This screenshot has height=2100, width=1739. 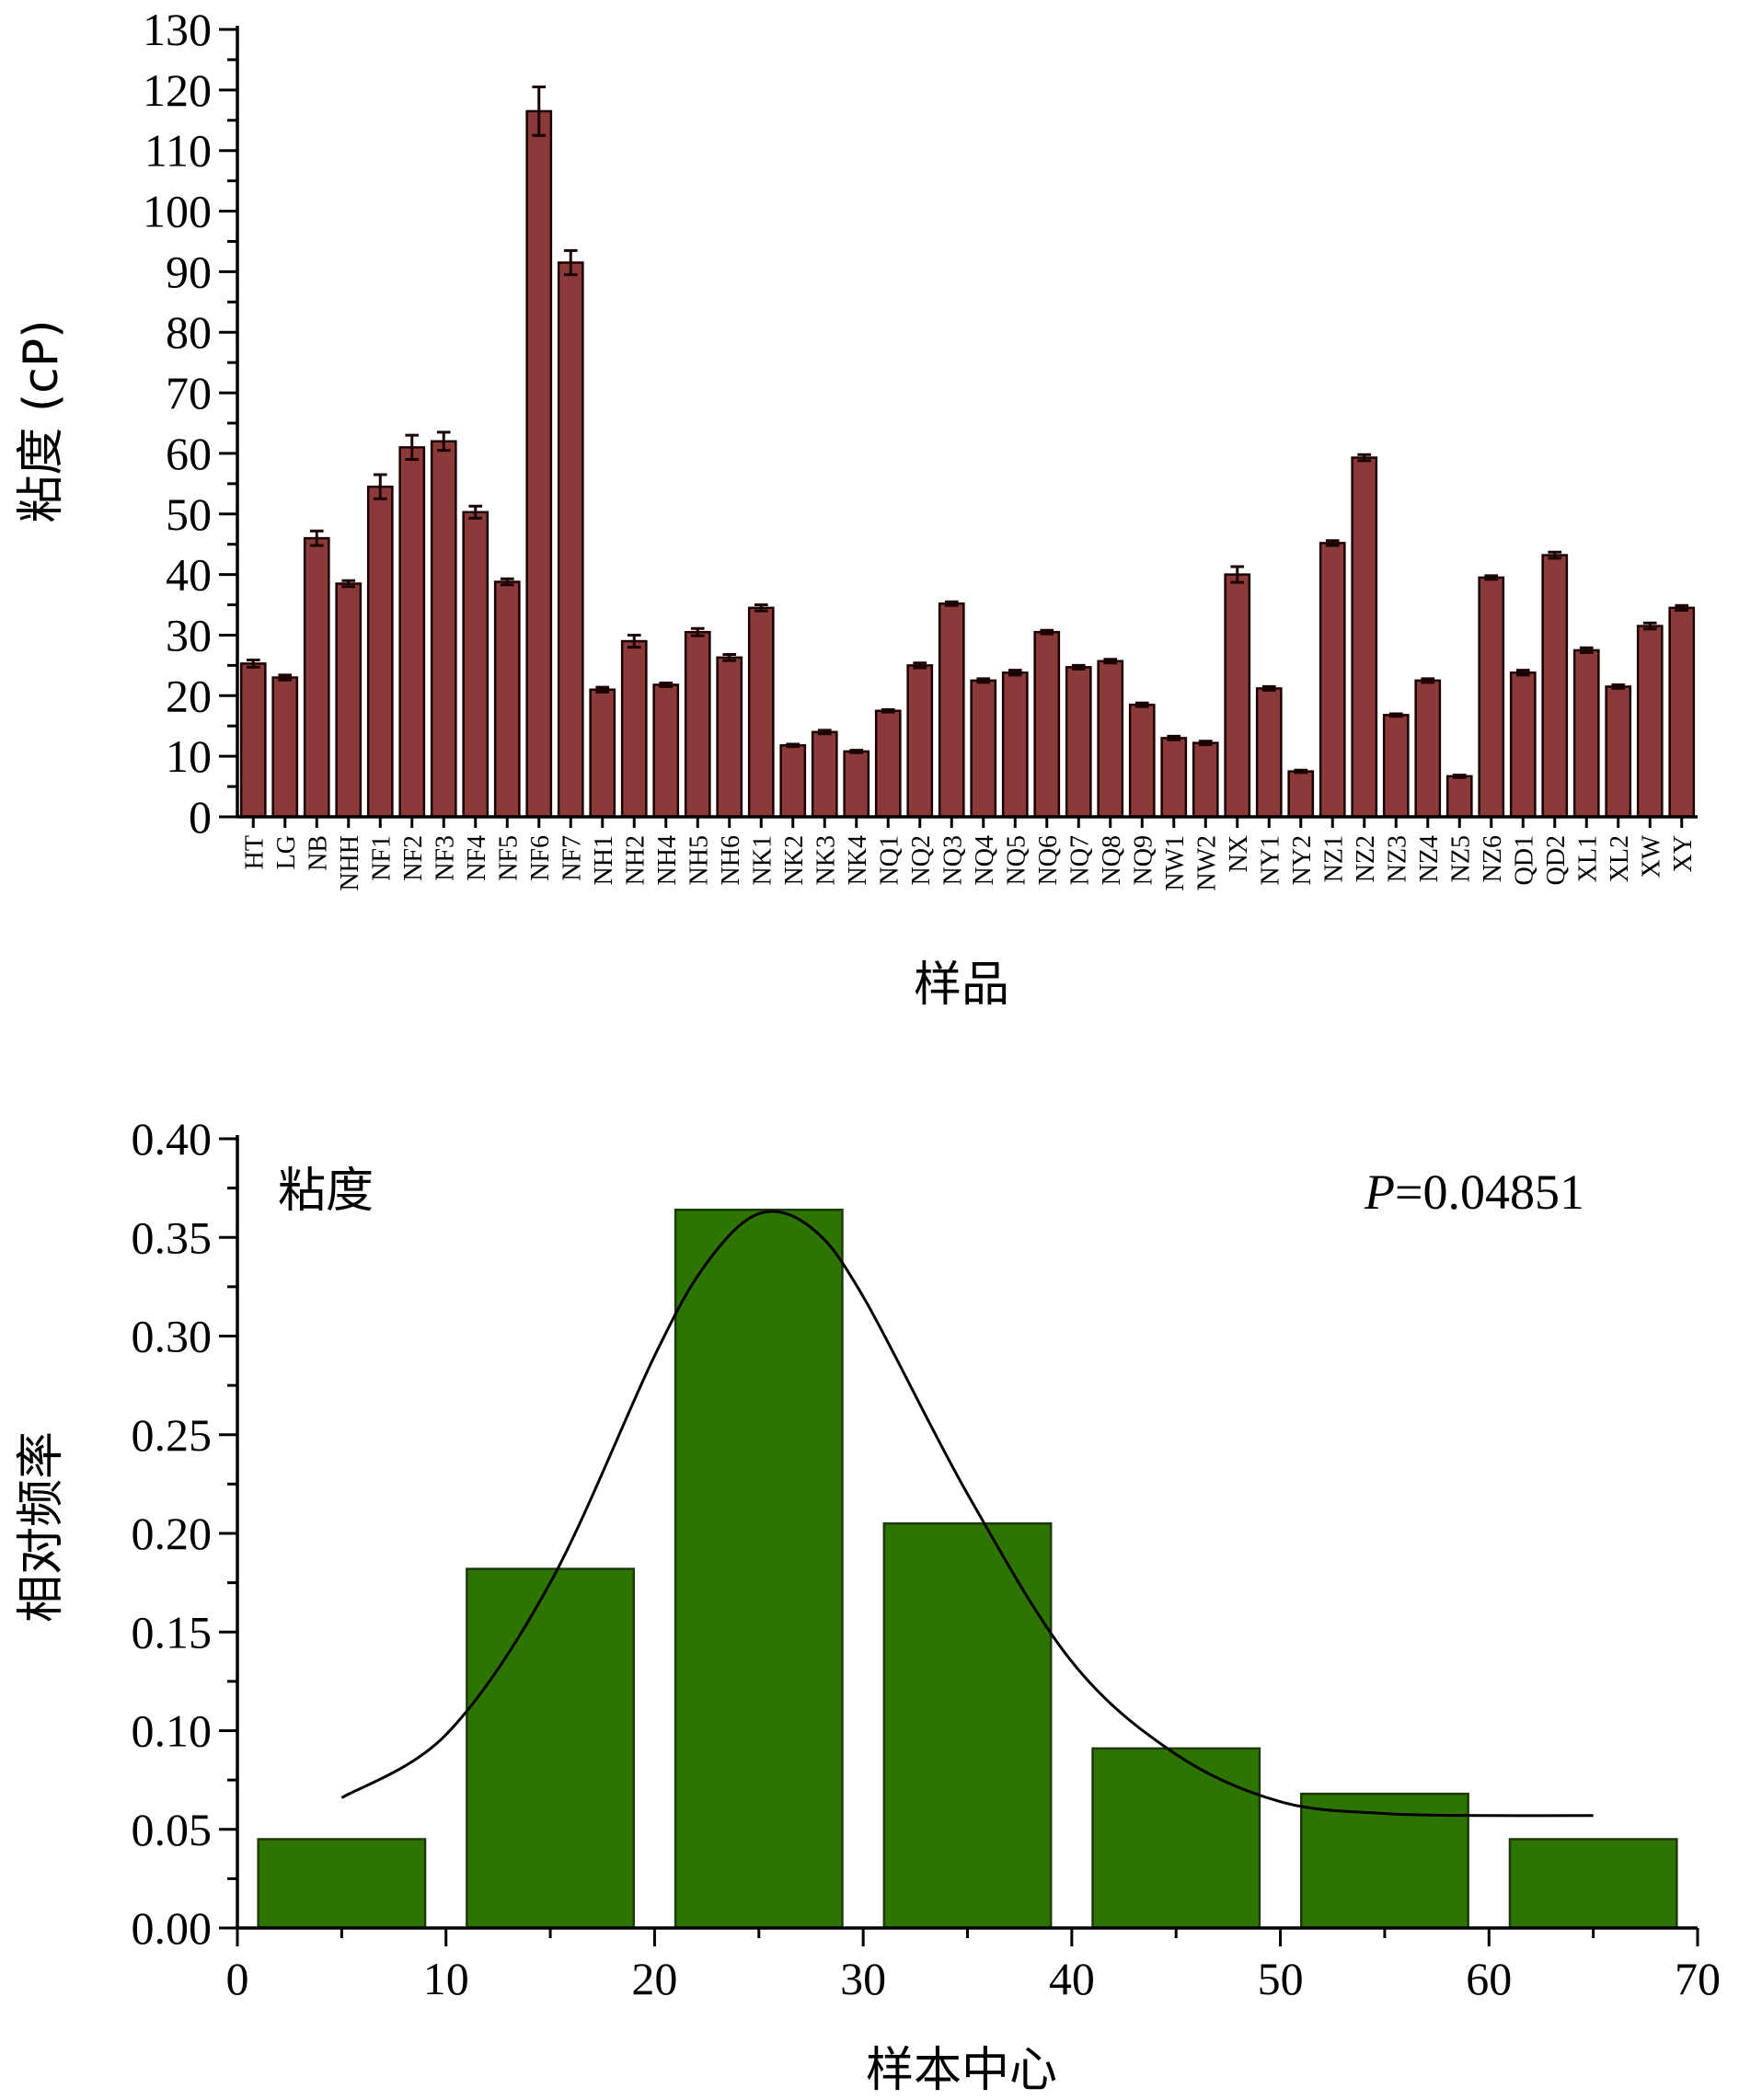 What do you see at coordinates (1459, 776) in the screenshot?
I see `error-bar-NZ5` at bounding box center [1459, 776].